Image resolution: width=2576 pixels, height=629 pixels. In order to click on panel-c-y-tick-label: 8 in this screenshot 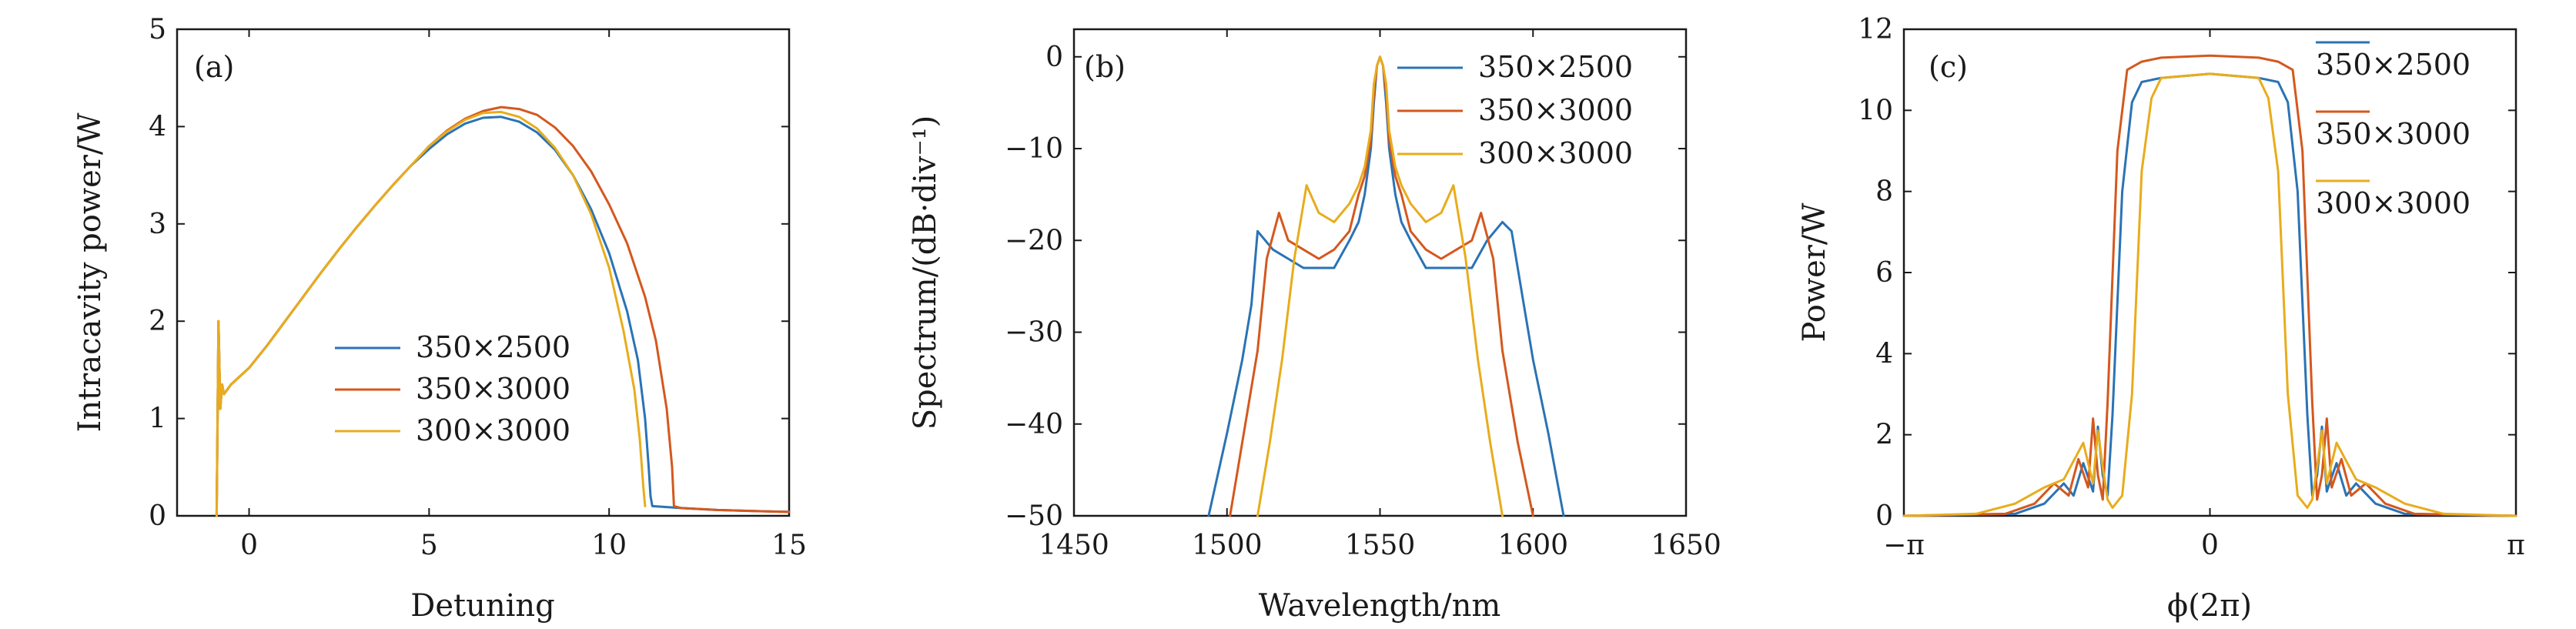, I will do `click(1884, 192)`.